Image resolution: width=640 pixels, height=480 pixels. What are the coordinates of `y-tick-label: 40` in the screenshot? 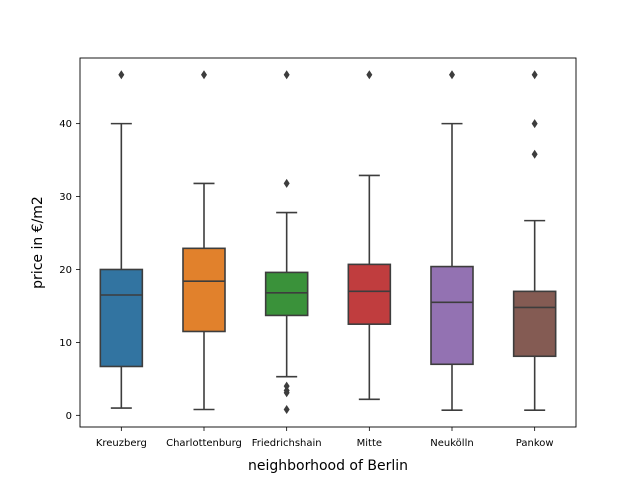 It's located at (65, 124).